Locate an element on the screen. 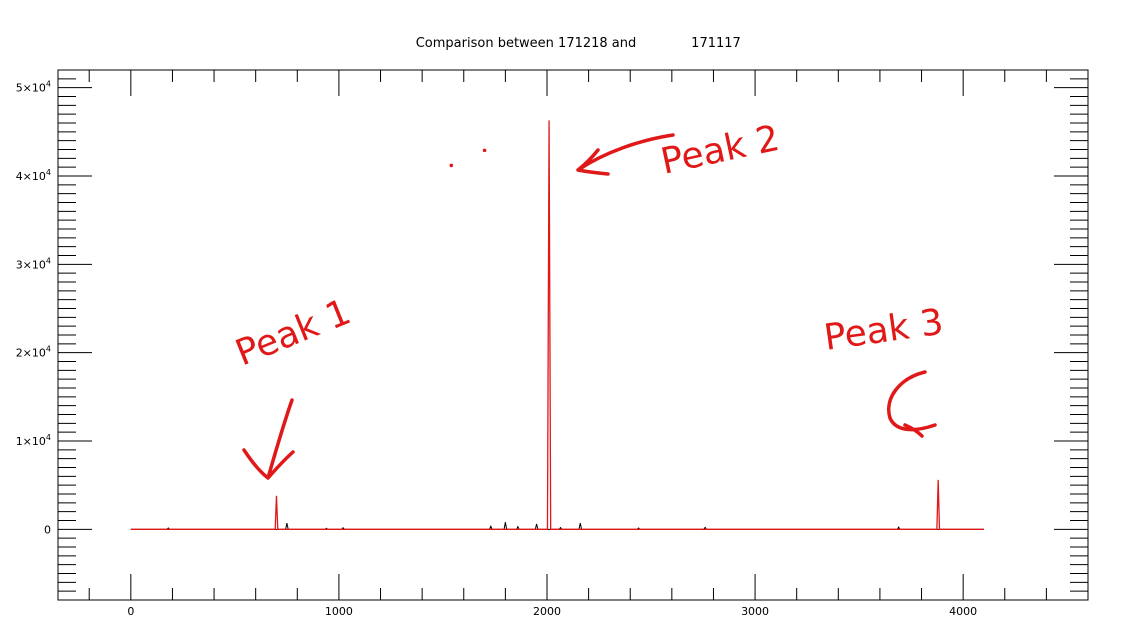  y-tick-mantissa: 2×10 is located at coordinates (31, 353).